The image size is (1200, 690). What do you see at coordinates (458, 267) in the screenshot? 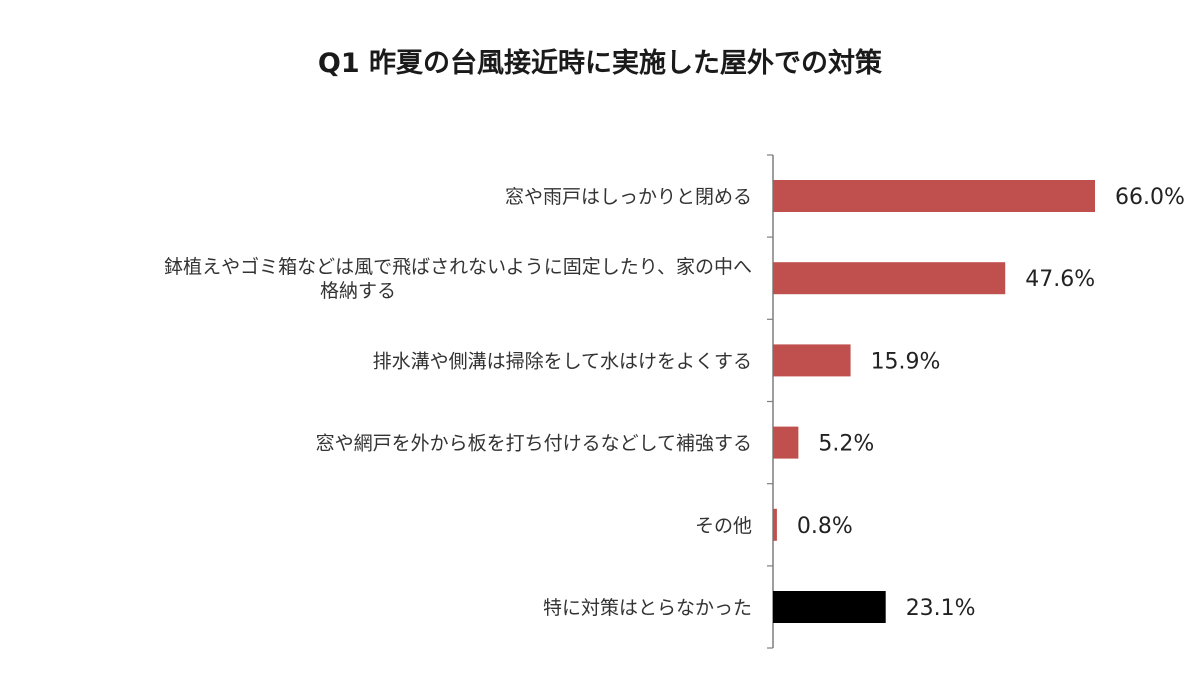
I see `category-label-2-line-1: 鉢植えやゴミ箱などは風で飛ばされないように固定したり、家の中へ` at bounding box center [458, 267].